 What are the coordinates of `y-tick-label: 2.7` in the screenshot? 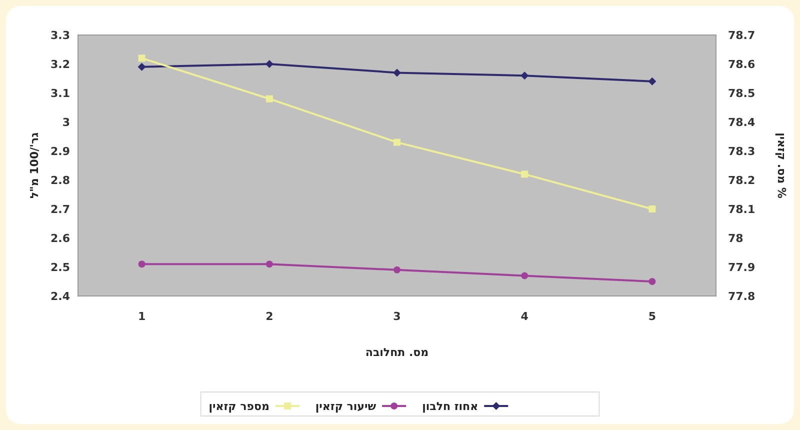 It's located at (60, 209).